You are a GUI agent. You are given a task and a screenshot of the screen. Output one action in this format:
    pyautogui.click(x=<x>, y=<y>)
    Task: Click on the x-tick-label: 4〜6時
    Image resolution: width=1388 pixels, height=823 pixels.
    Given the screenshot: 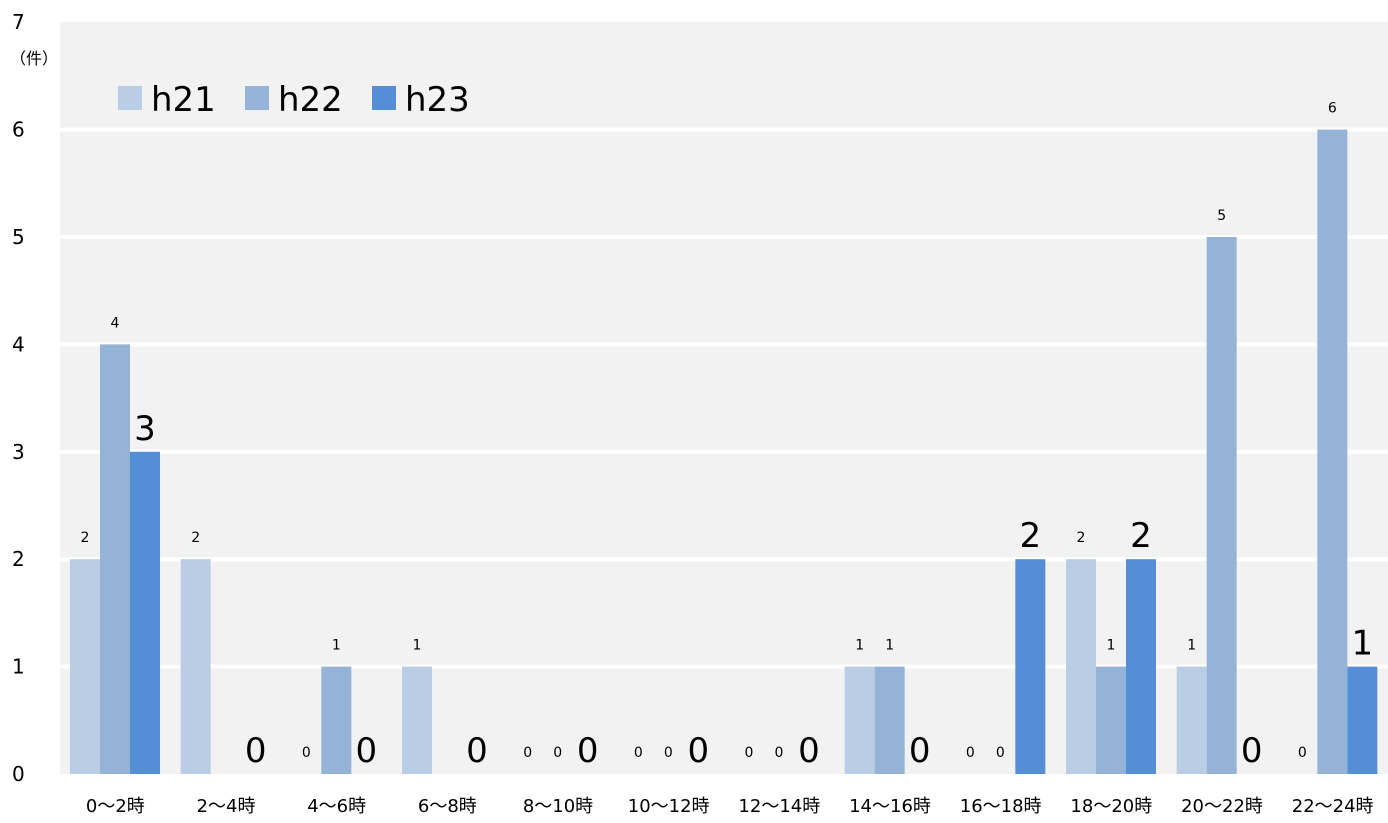 What is the action you would take?
    pyautogui.click(x=336, y=806)
    